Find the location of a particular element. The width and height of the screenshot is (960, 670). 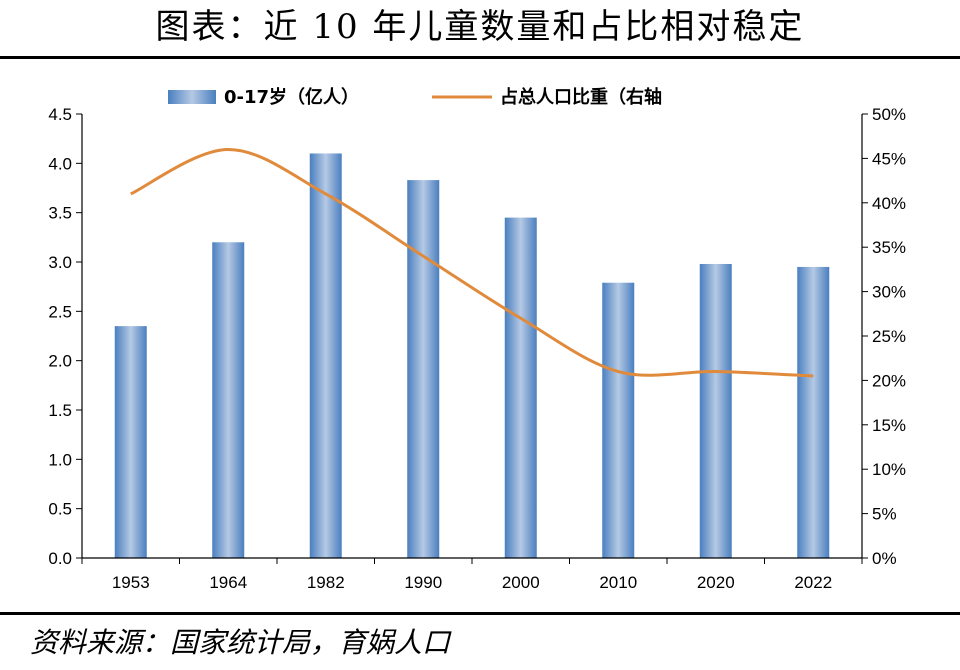

legend-line-label: 占总人口比重（右轴 is located at coordinates (581, 97).